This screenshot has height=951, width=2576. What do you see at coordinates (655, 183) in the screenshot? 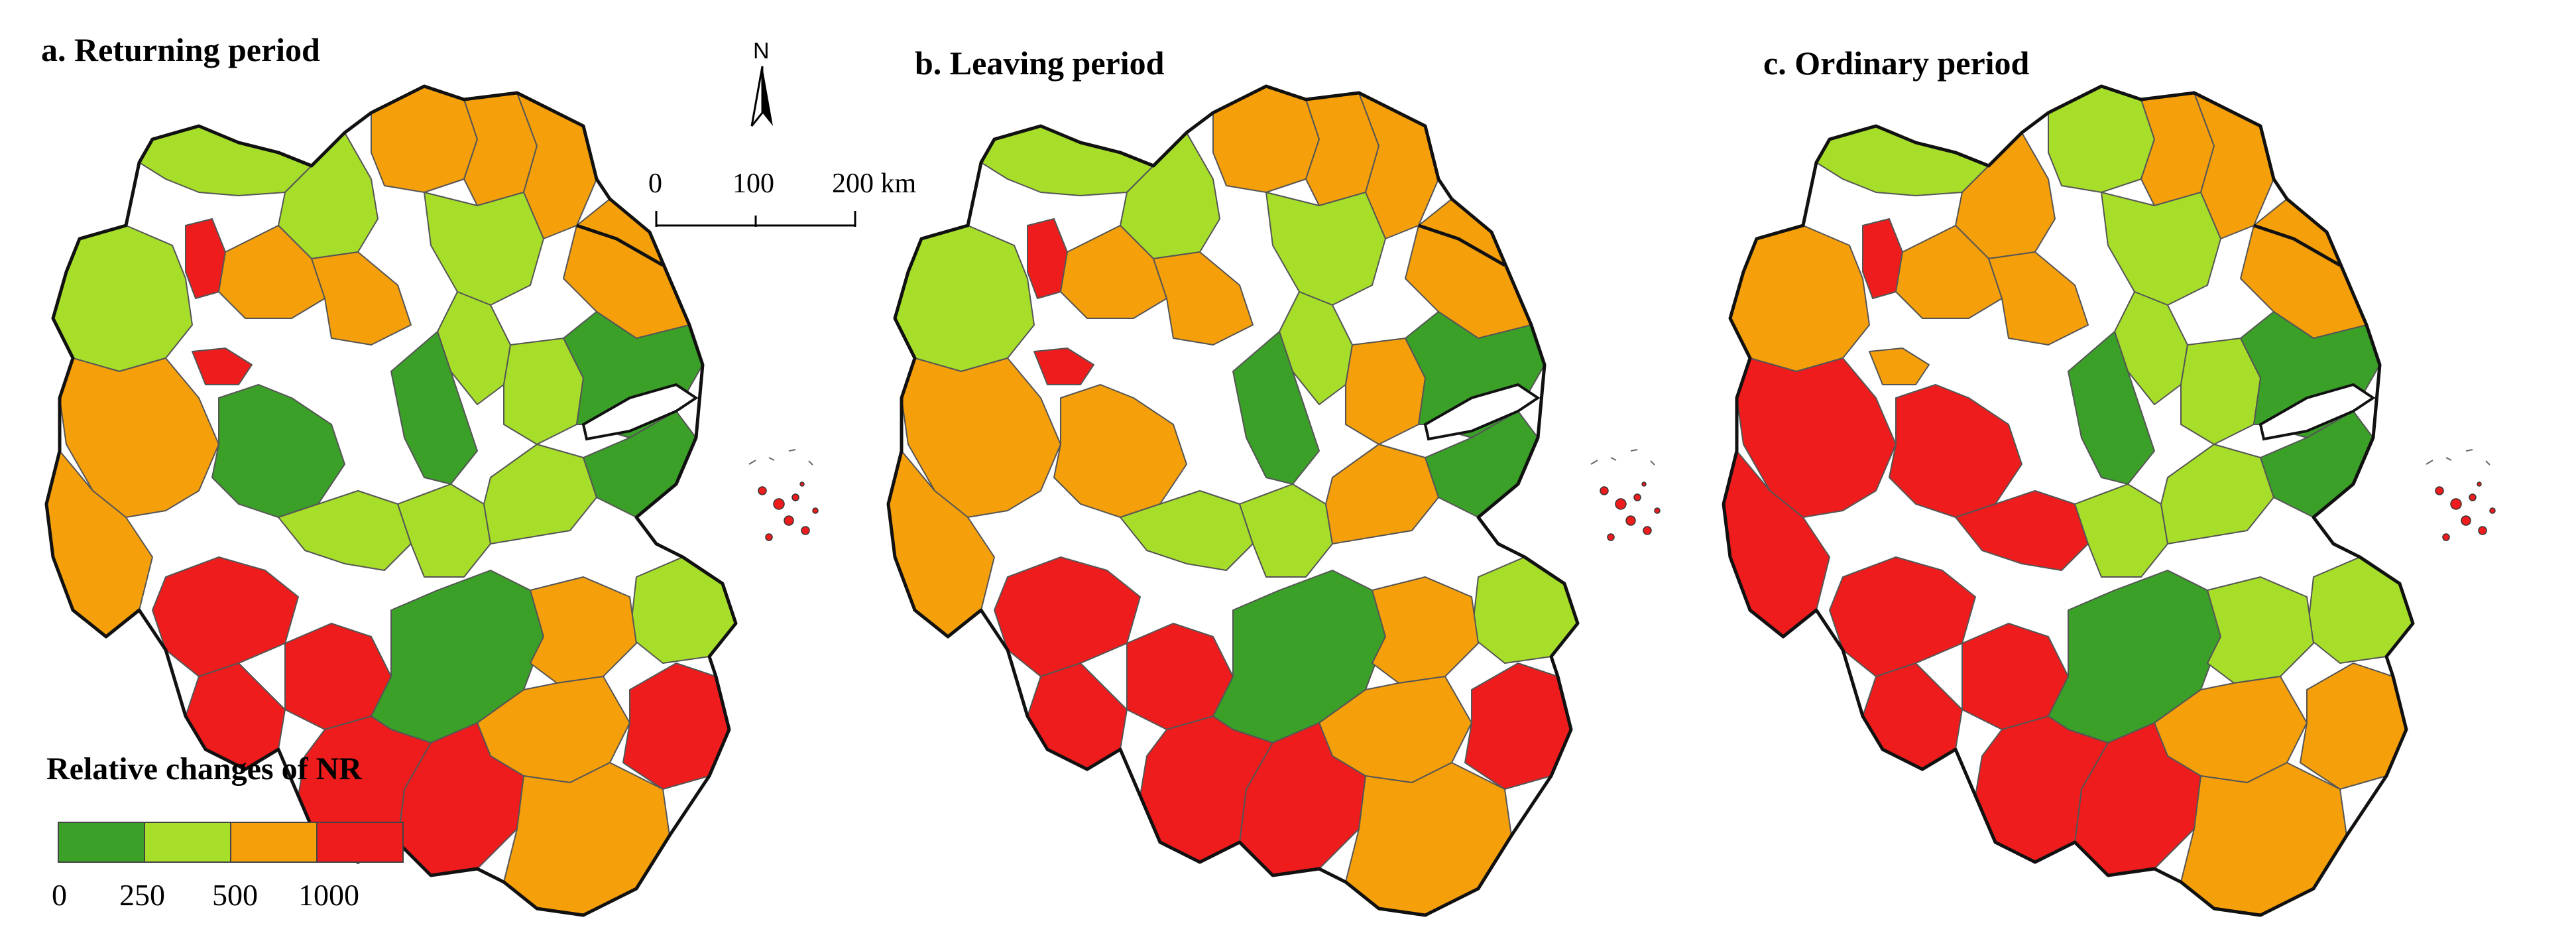
I see `scale-tick-0: 0` at bounding box center [655, 183].